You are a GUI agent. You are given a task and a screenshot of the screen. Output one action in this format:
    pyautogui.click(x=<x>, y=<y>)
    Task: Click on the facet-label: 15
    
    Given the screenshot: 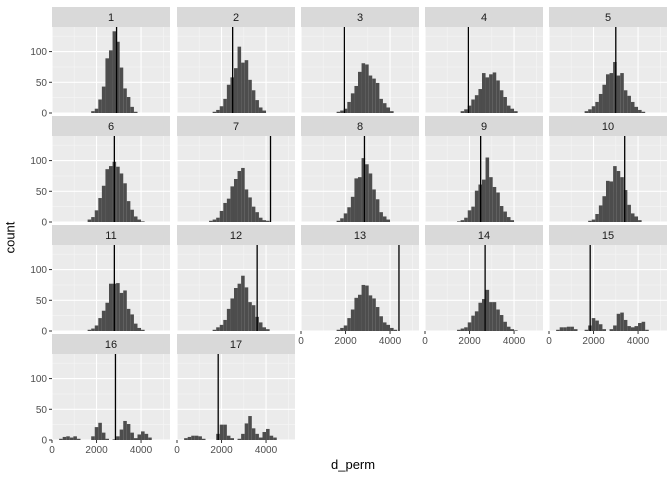 What is the action you would take?
    pyautogui.click(x=608, y=236)
    